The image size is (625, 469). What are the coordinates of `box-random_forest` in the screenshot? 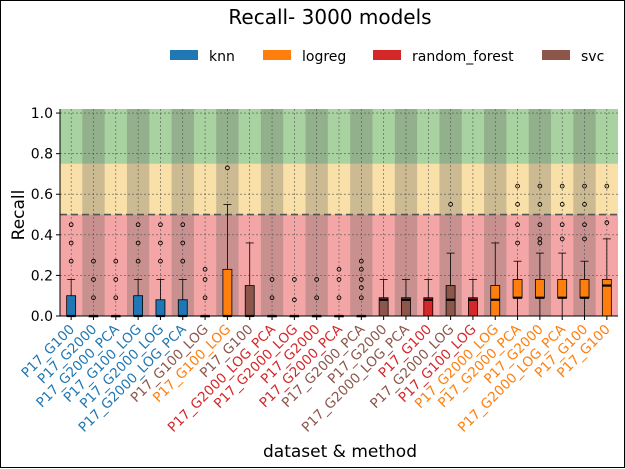 It's located at (473, 298).